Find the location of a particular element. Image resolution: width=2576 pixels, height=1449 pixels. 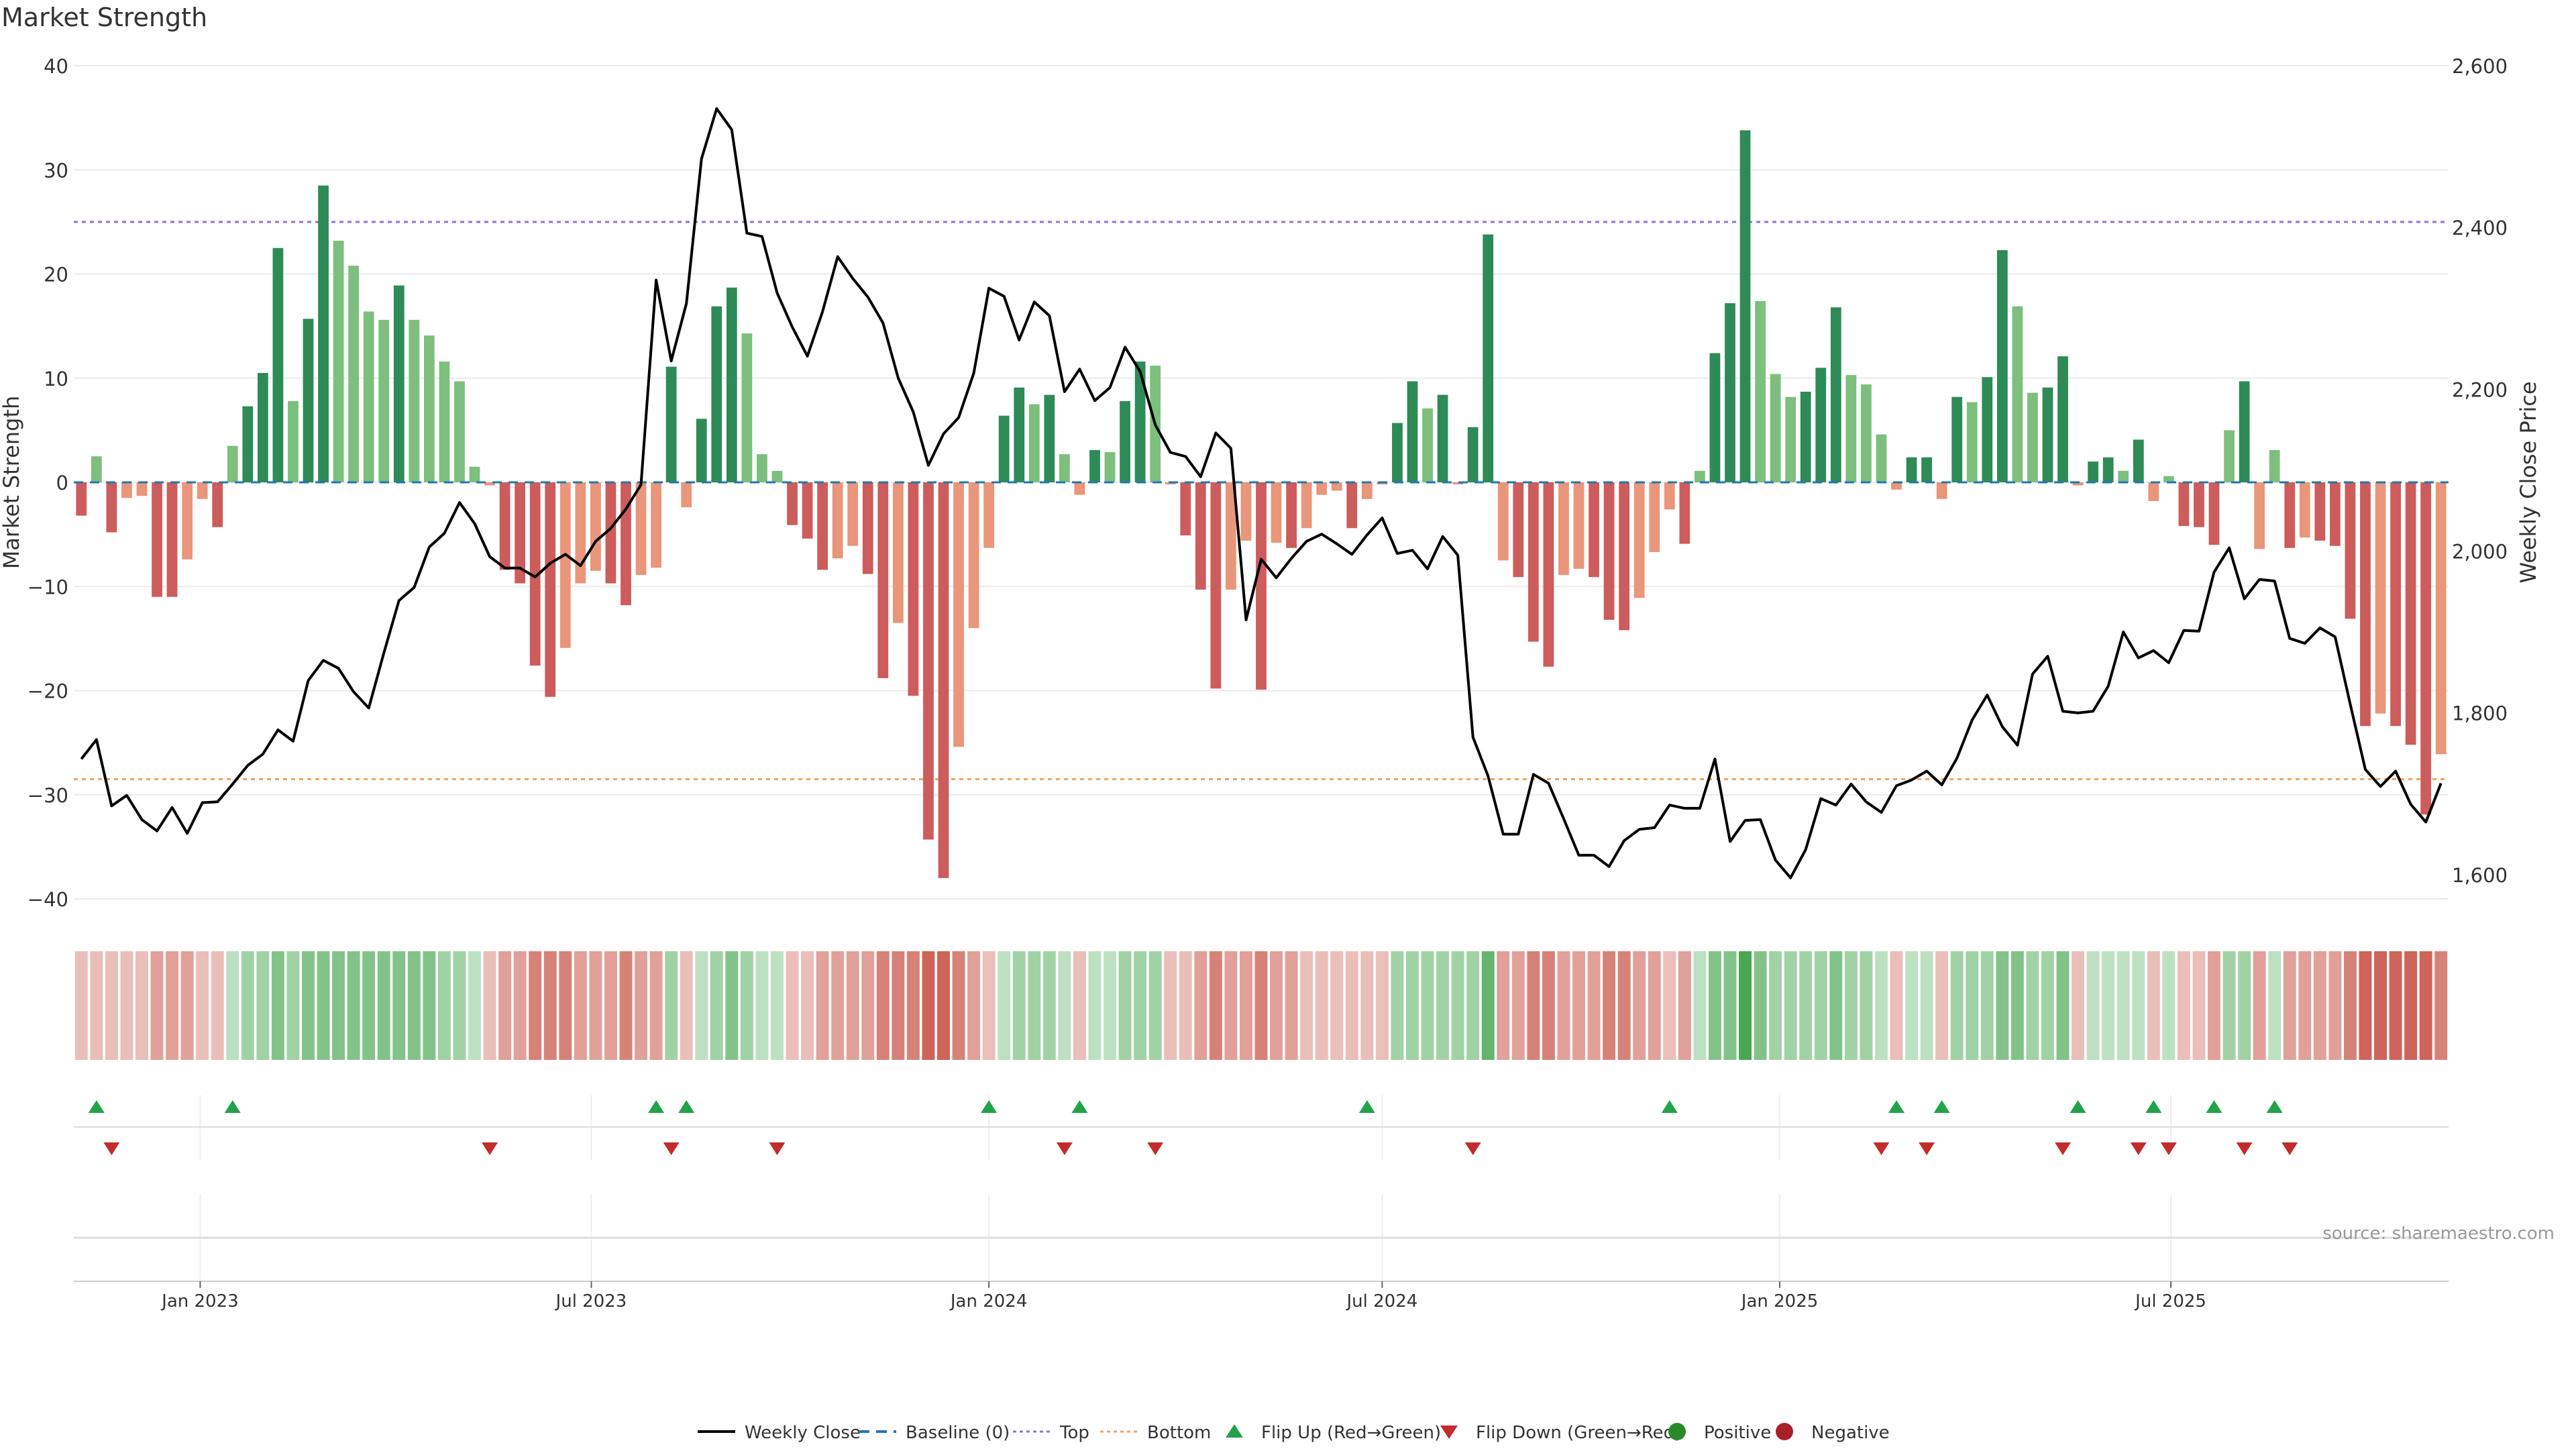

legend-item: Weekly Close is located at coordinates (779, 1433).